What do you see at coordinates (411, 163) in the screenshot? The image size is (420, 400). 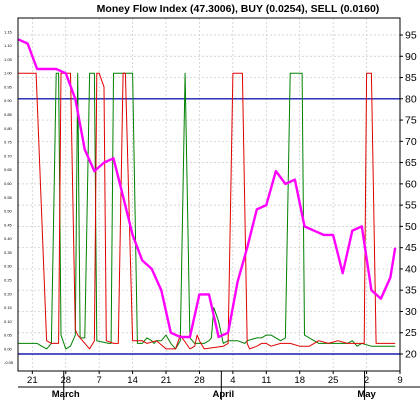 I see `right-tick-label: 65` at bounding box center [411, 163].